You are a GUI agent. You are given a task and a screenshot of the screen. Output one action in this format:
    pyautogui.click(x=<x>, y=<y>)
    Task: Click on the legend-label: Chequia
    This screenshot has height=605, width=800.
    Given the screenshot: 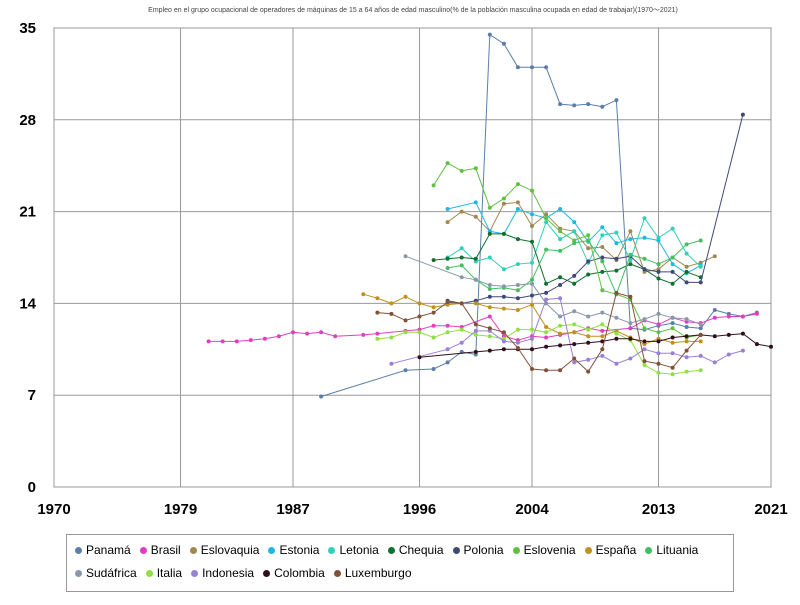 What is the action you would take?
    pyautogui.click(x=421, y=550)
    